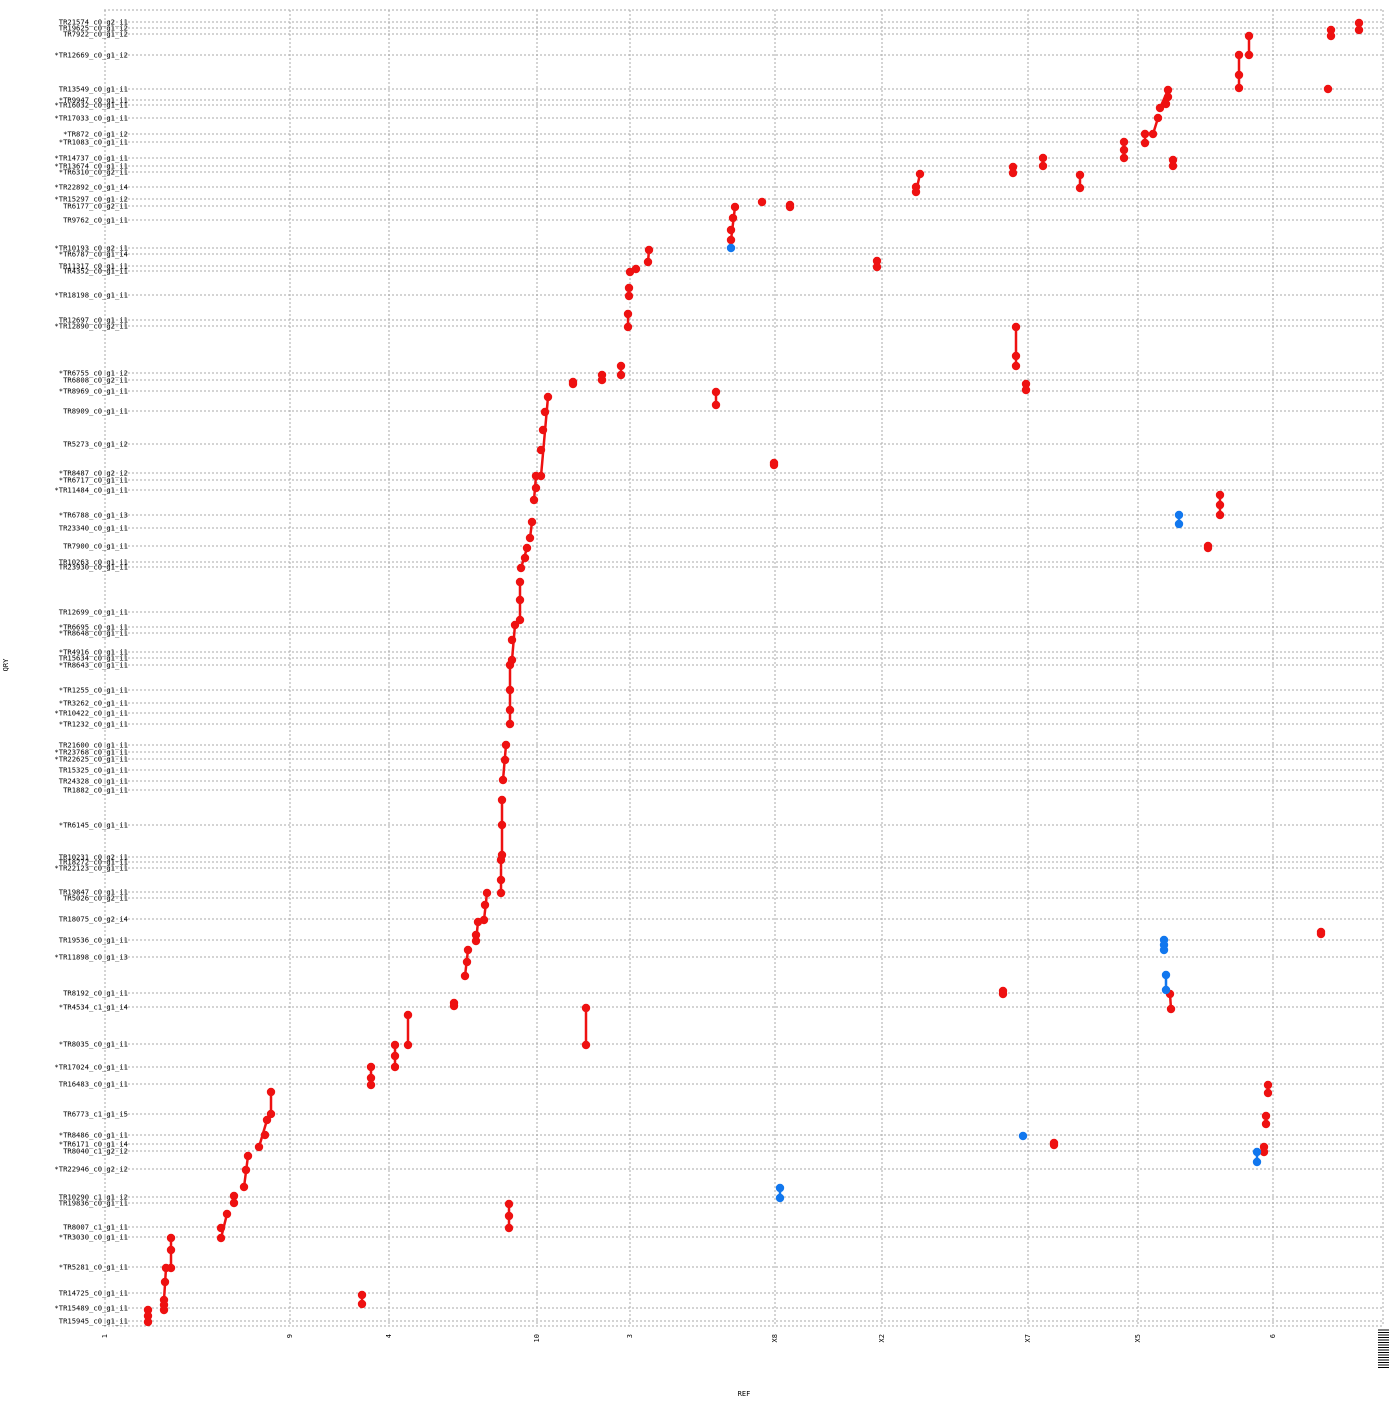 The width and height of the screenshot is (1400, 1405). What do you see at coordinates (290, 1336) in the screenshot?
I see `x-tick-label: 9` at bounding box center [290, 1336].